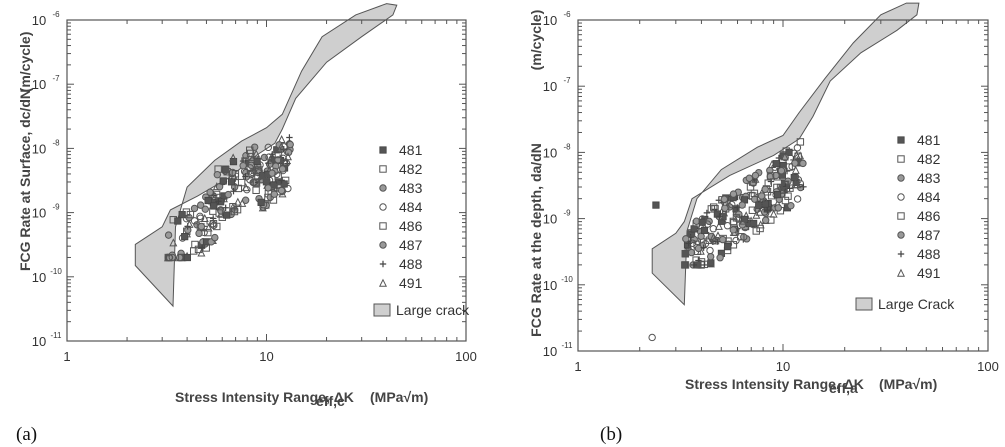  What do you see at coordinates (399, 397) in the screenshot?
I see `x-axis-unit: (MPa√m)` at bounding box center [399, 397].